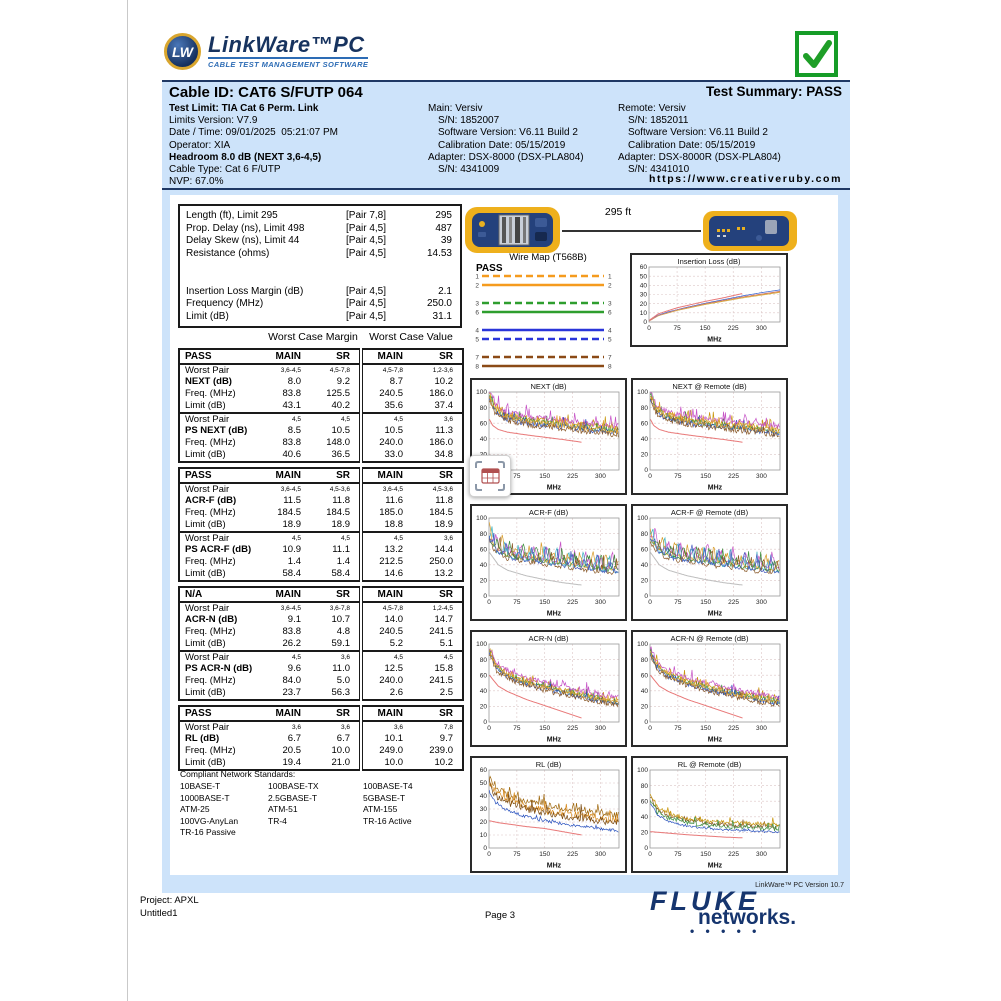 The height and width of the screenshot is (1001, 1001). What do you see at coordinates (444, 381) in the screenshot?
I see `value-cell: 10.2` at bounding box center [444, 381].